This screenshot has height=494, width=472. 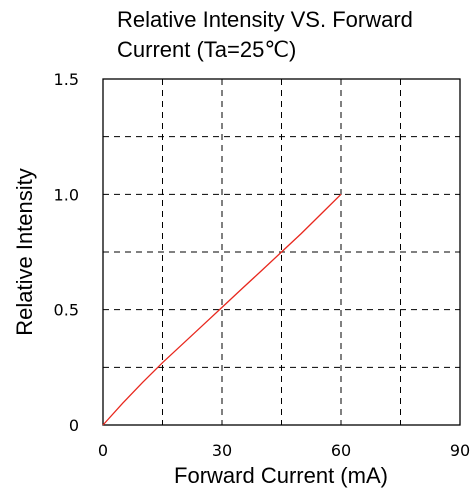 What do you see at coordinates (265, 19) in the screenshot?
I see `chart-title-line1: Relative Intensity VS. Forward` at bounding box center [265, 19].